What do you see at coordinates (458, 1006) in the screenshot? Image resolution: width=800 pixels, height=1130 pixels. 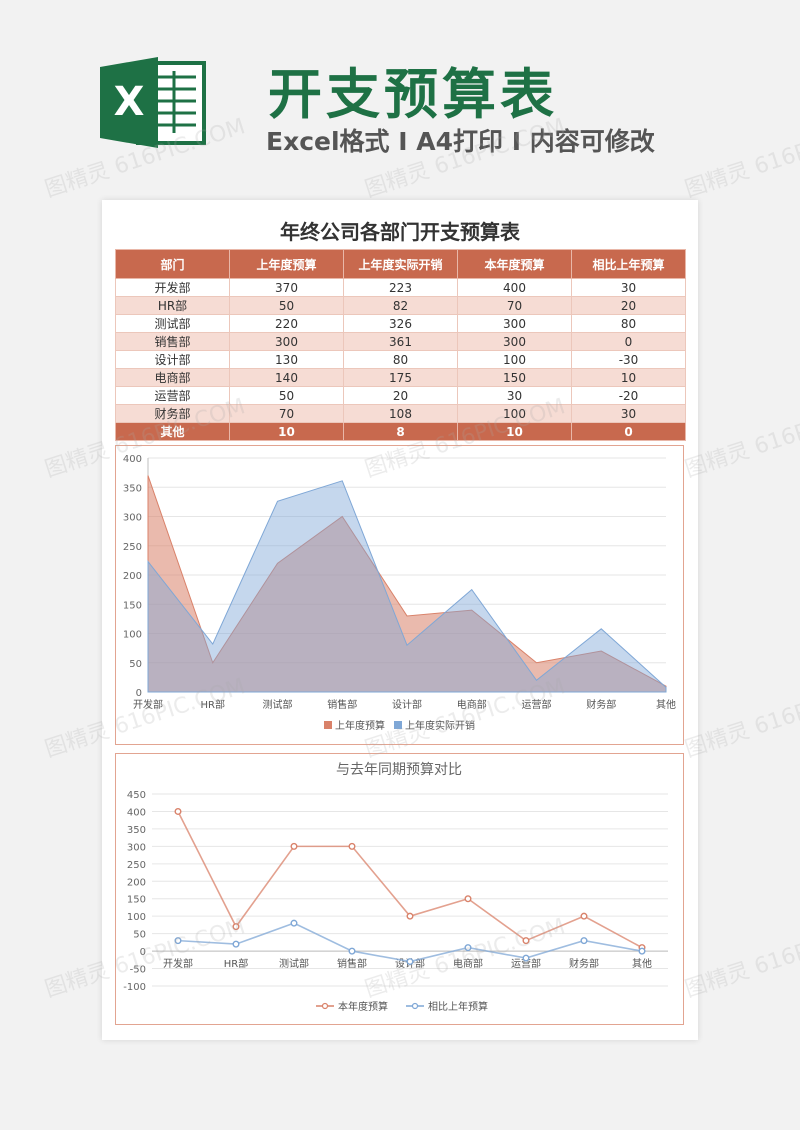 I see `legend-label: 相比上年预算` at bounding box center [458, 1006].